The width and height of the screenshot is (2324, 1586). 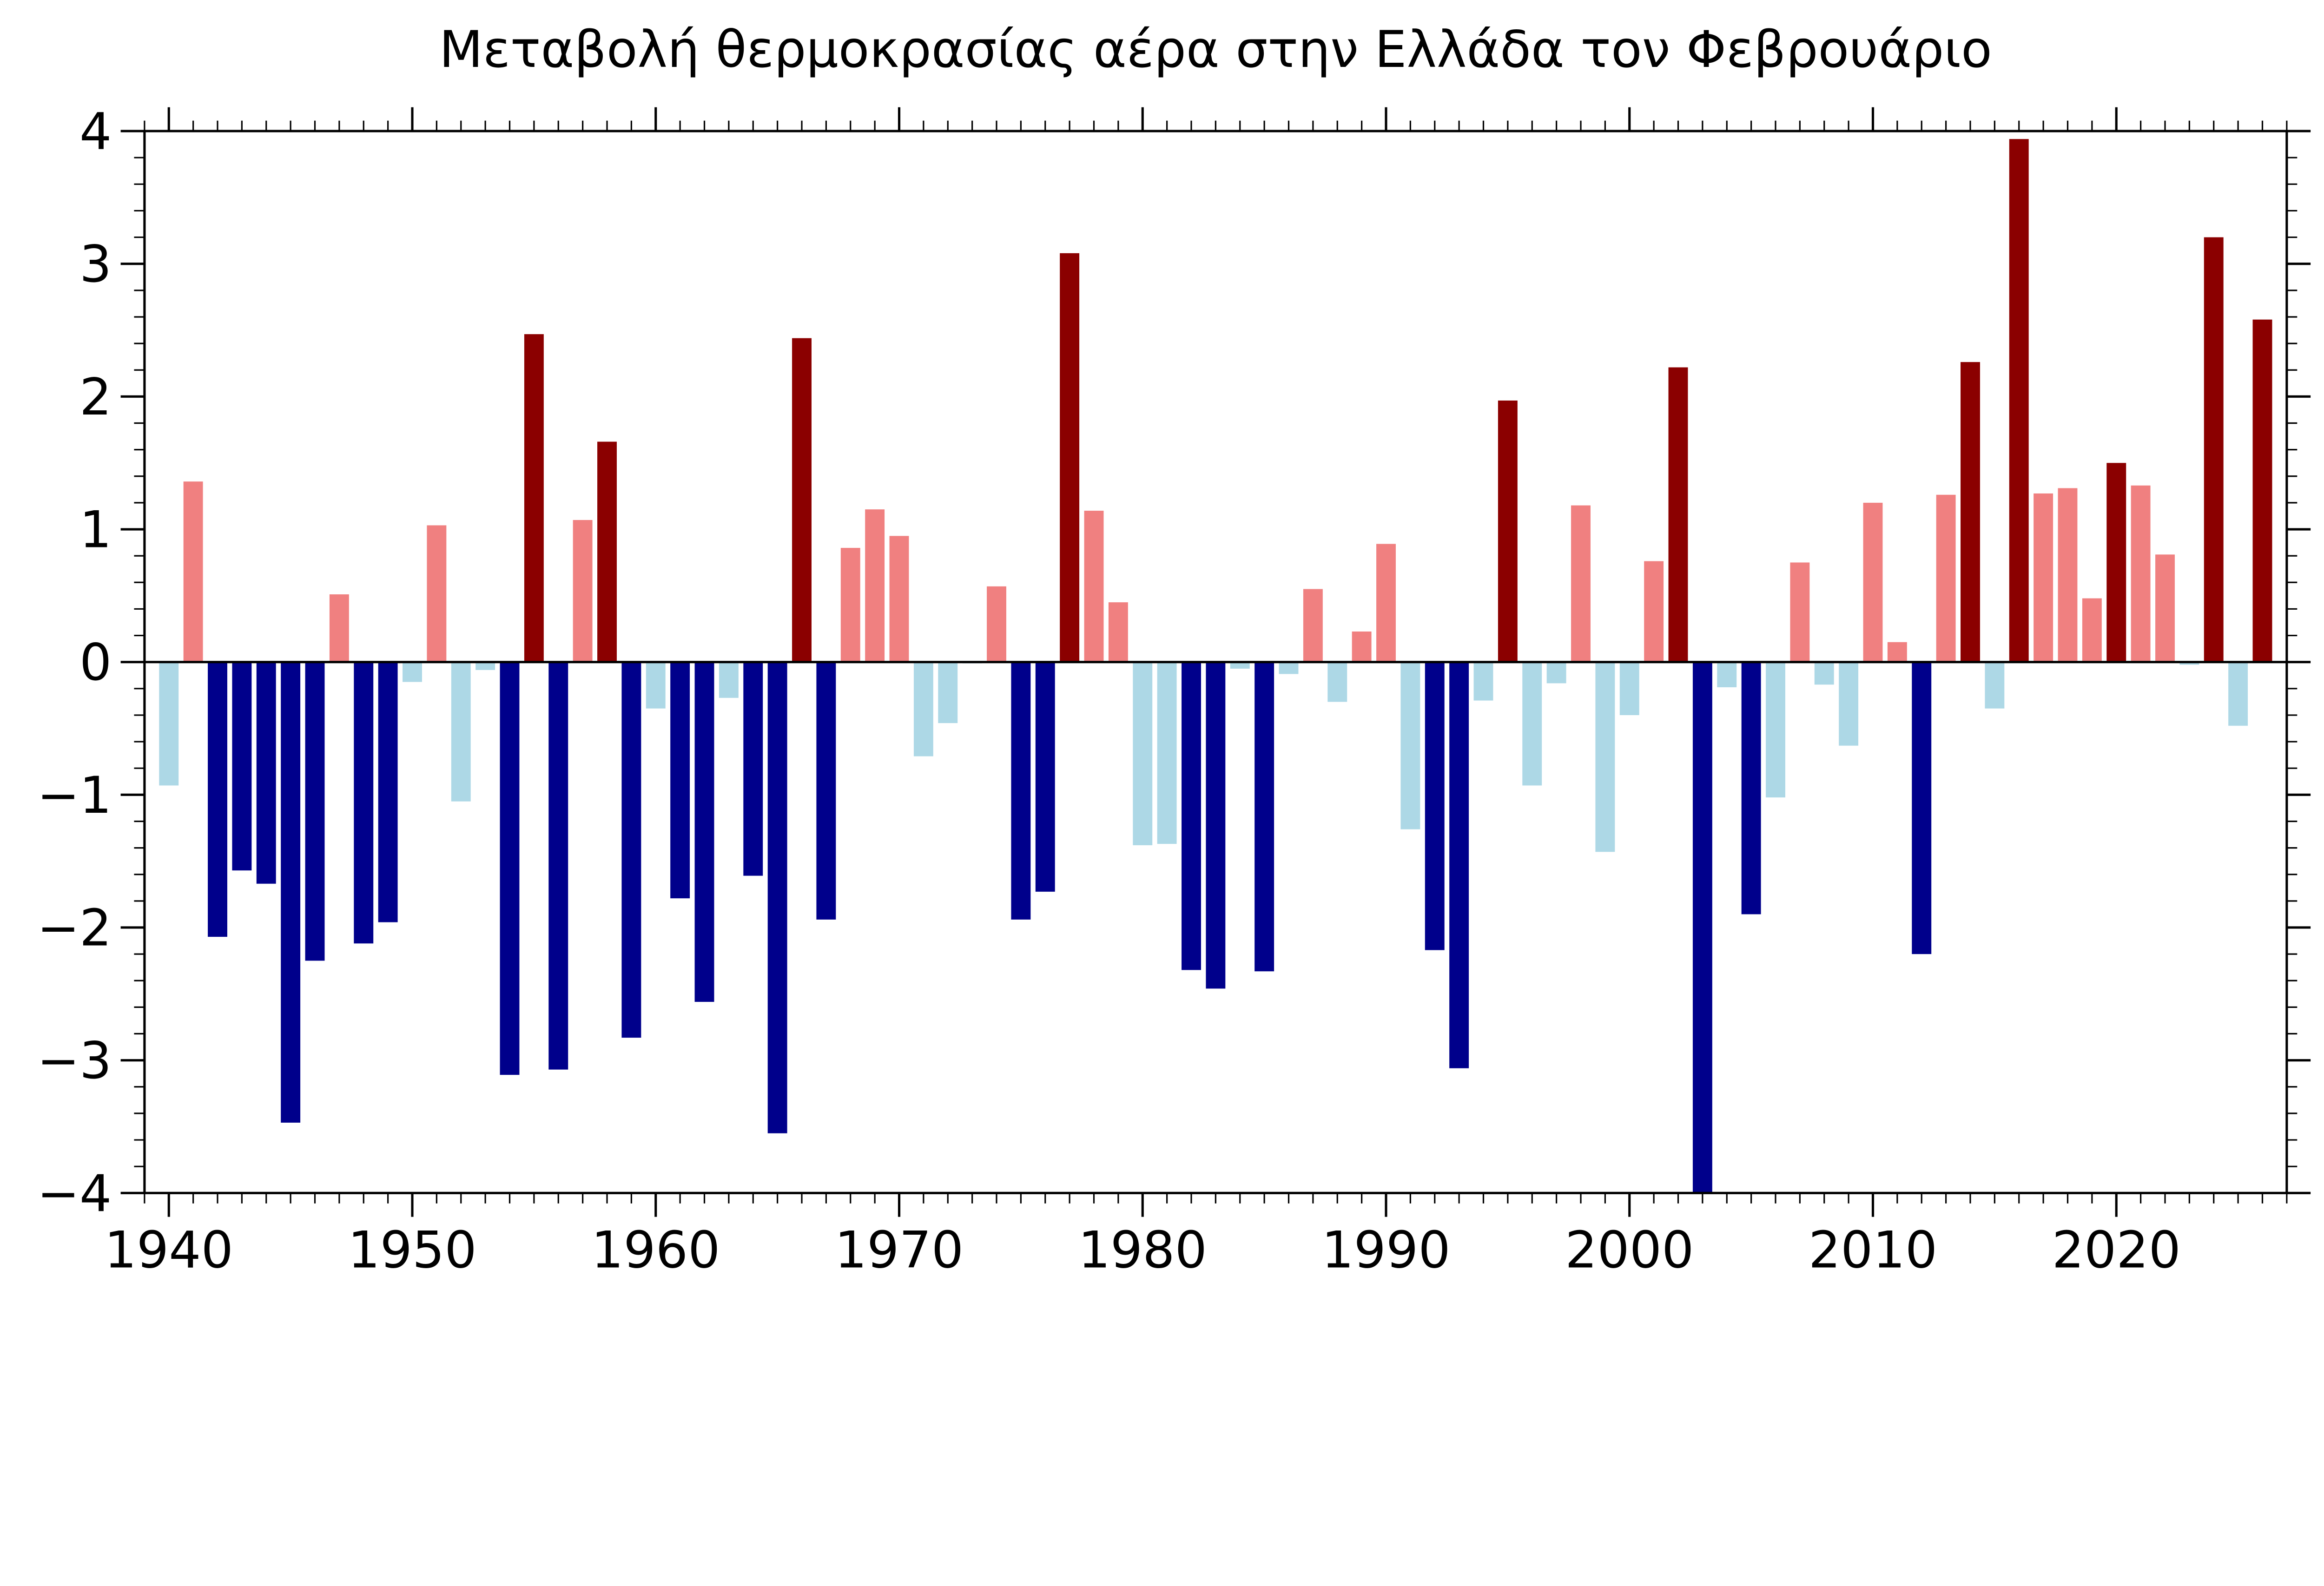 What do you see at coordinates (1970, 512) in the screenshot?
I see `bar-2014` at bounding box center [1970, 512].